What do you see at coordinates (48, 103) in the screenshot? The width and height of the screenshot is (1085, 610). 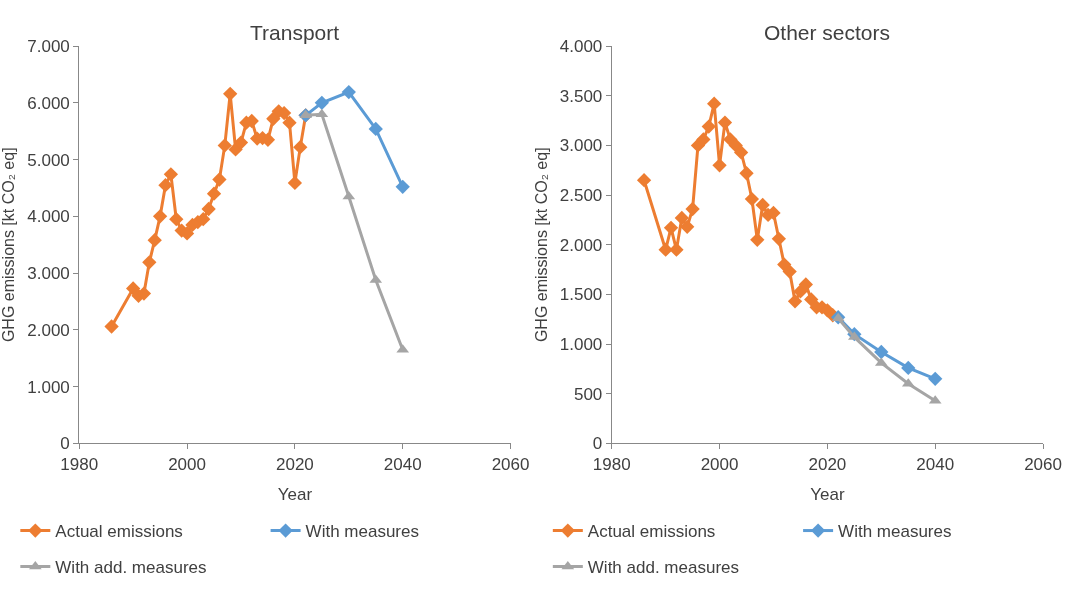 I see `y-tick-label: 6.000` at bounding box center [48, 103].